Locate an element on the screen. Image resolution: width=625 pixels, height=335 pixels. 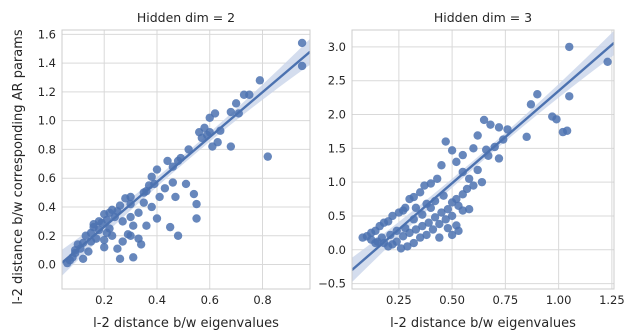
x-tick-label: 0.25 is located at coordinates (399, 300).